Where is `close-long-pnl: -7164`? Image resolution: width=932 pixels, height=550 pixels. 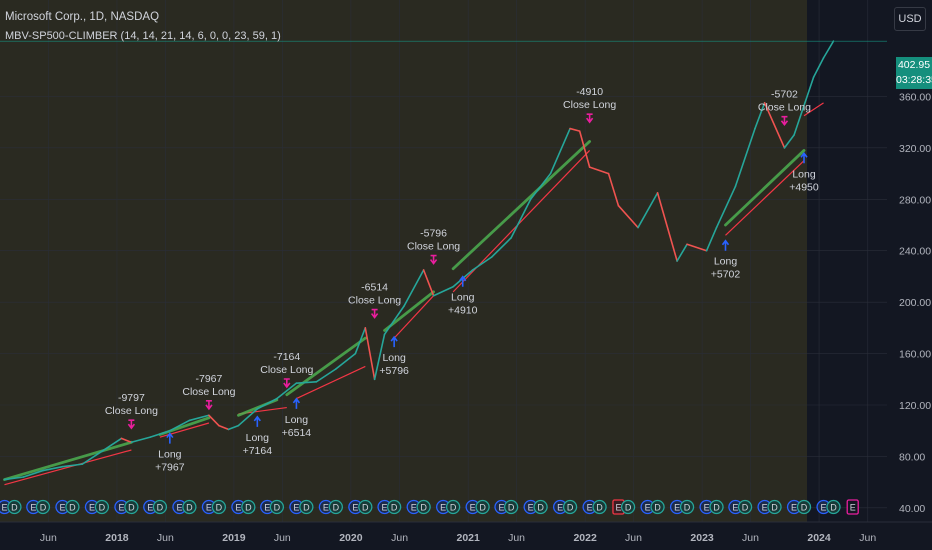
close-long-pnl: -7164 is located at coordinates (286, 357).